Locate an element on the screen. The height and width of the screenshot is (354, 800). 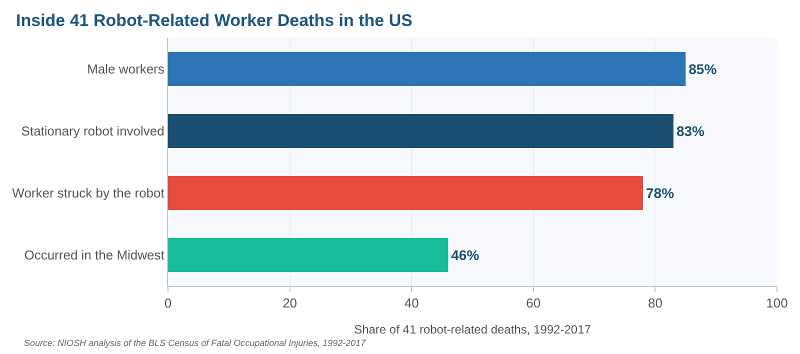
x-tick-label: 100 is located at coordinates (777, 303).